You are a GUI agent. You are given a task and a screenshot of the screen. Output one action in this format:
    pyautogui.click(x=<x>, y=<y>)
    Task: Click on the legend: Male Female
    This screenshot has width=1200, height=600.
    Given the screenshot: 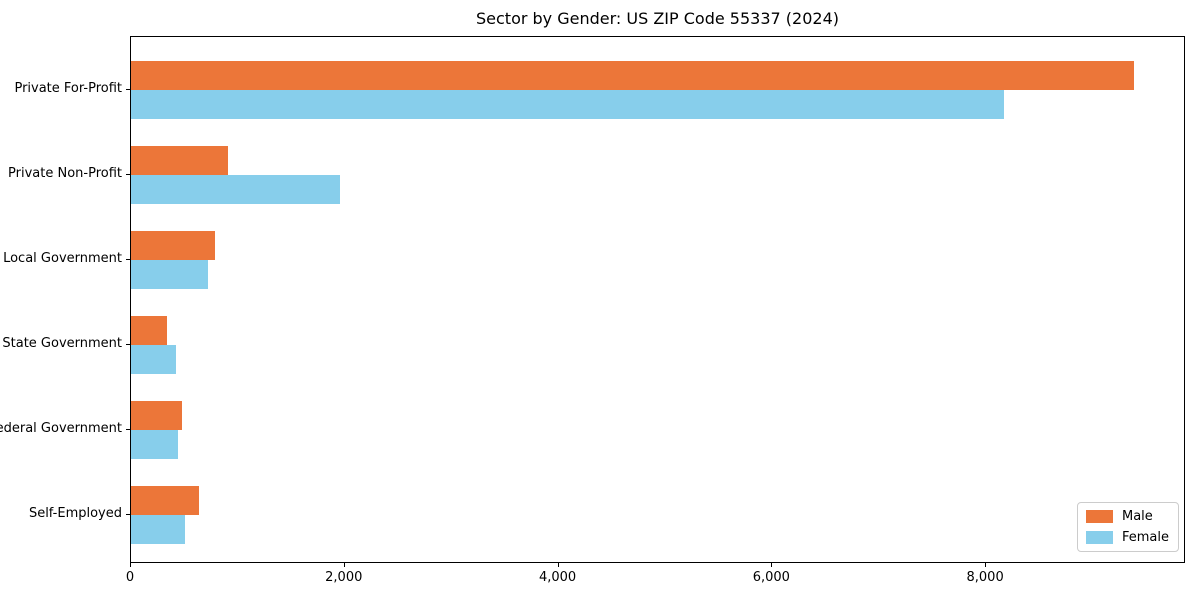 What is the action you would take?
    pyautogui.click(x=1127, y=527)
    